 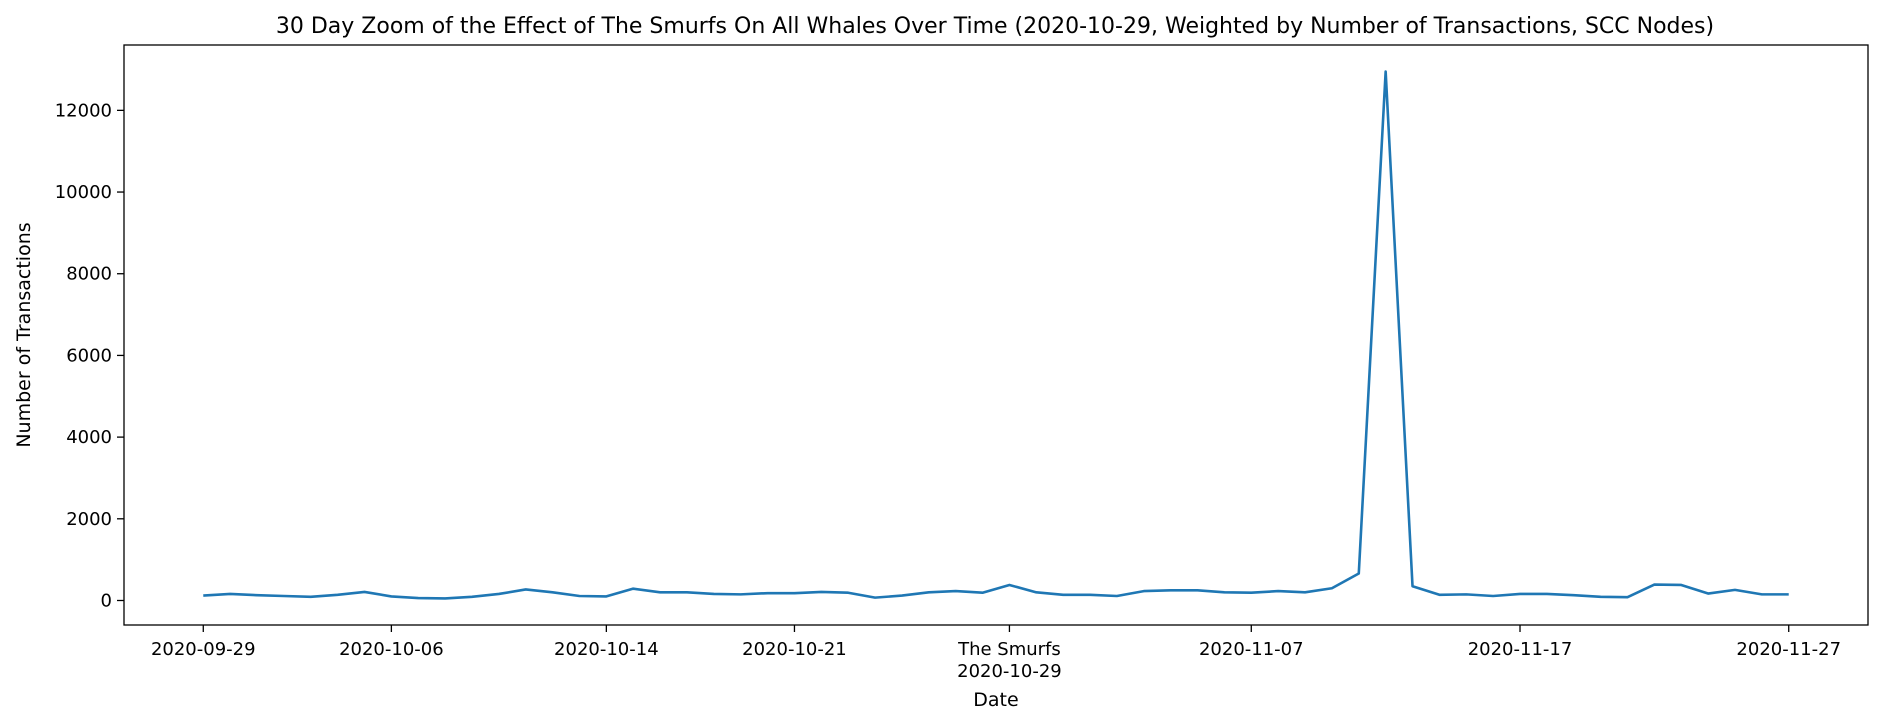 What do you see at coordinates (89, 437) in the screenshot?
I see `y-tick-label: 4000` at bounding box center [89, 437].